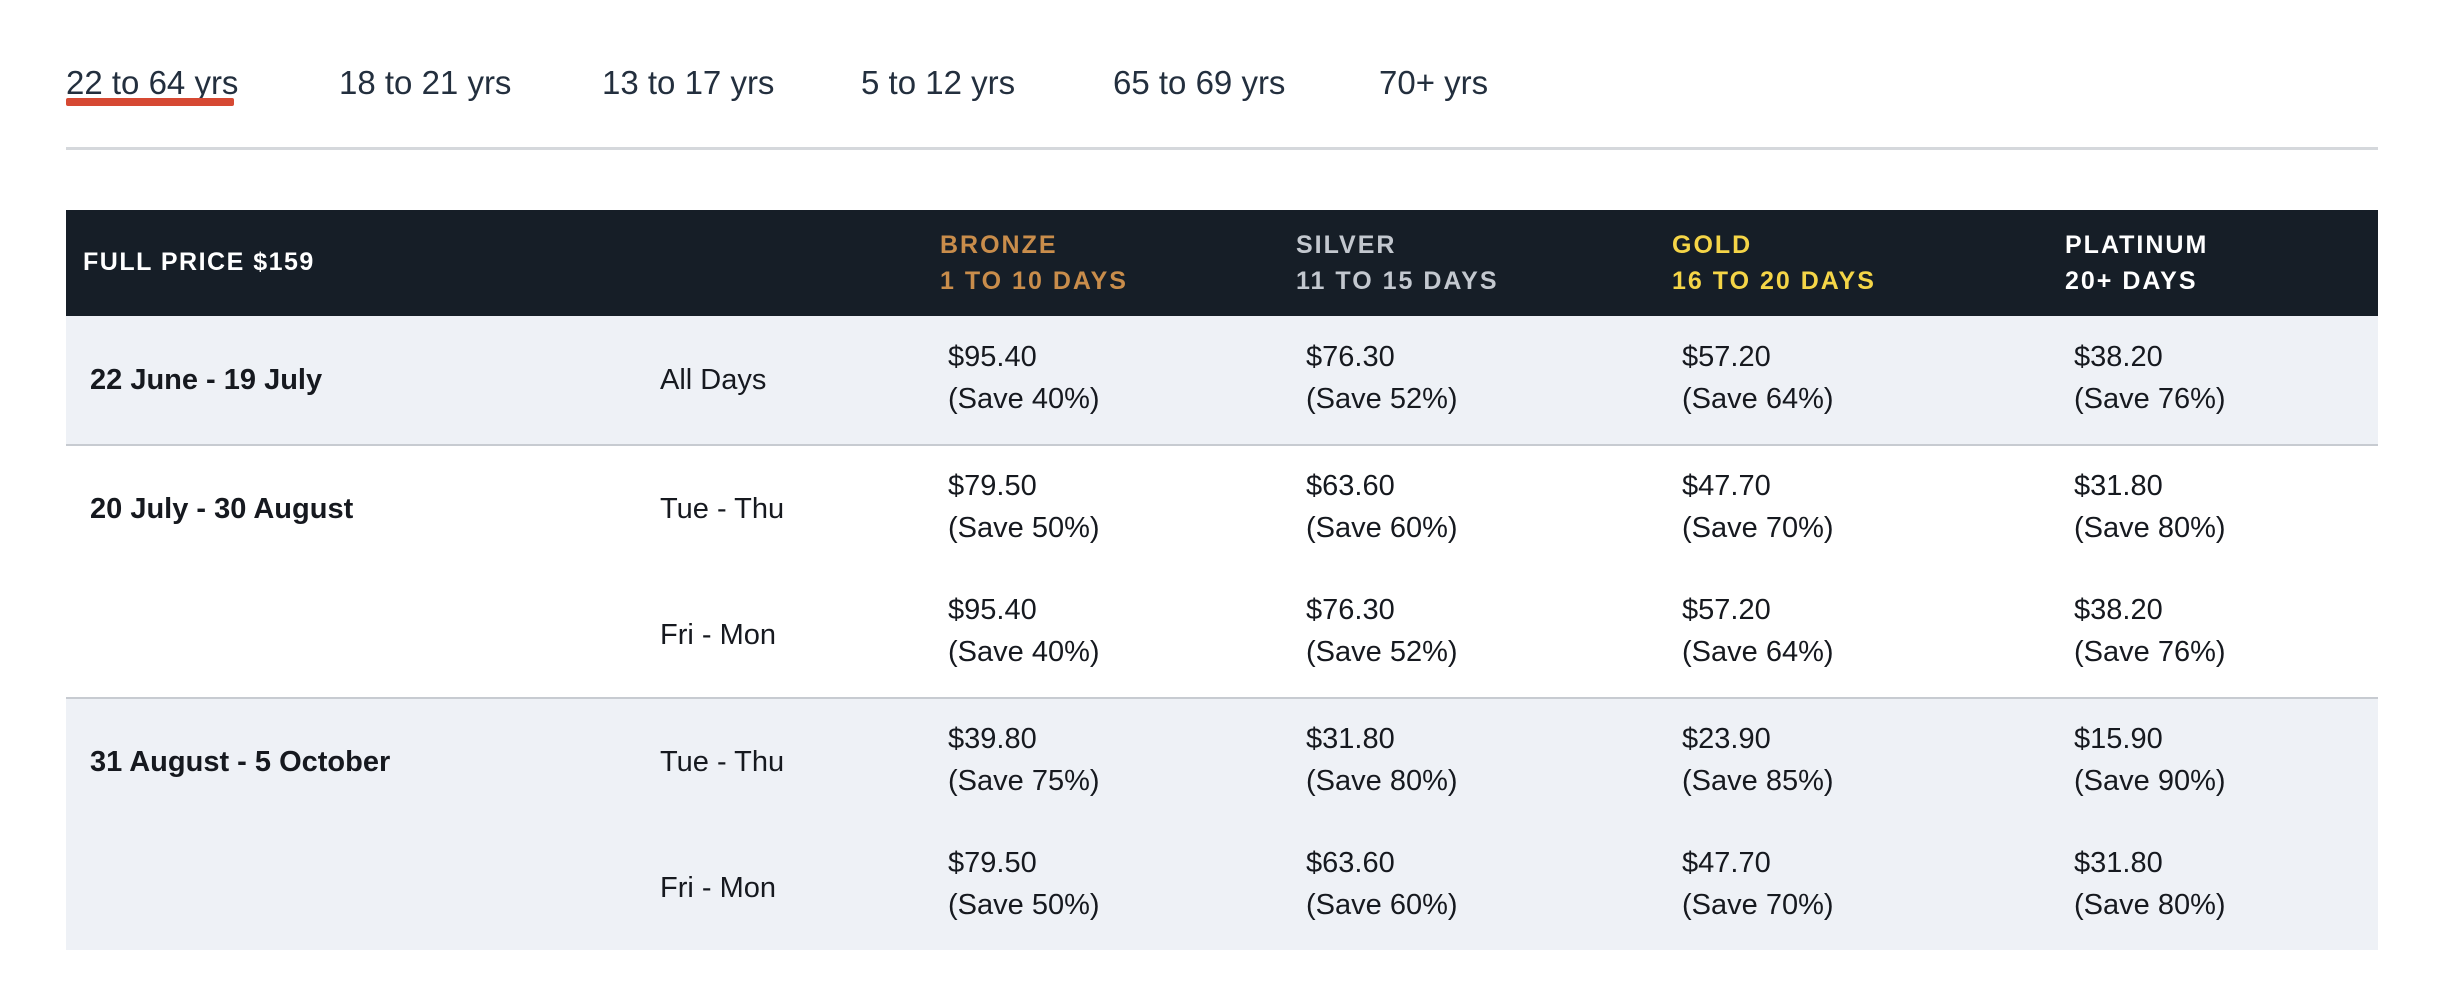 The height and width of the screenshot is (988, 2450). I want to click on savings: (Save 90%), so click(2150, 781).